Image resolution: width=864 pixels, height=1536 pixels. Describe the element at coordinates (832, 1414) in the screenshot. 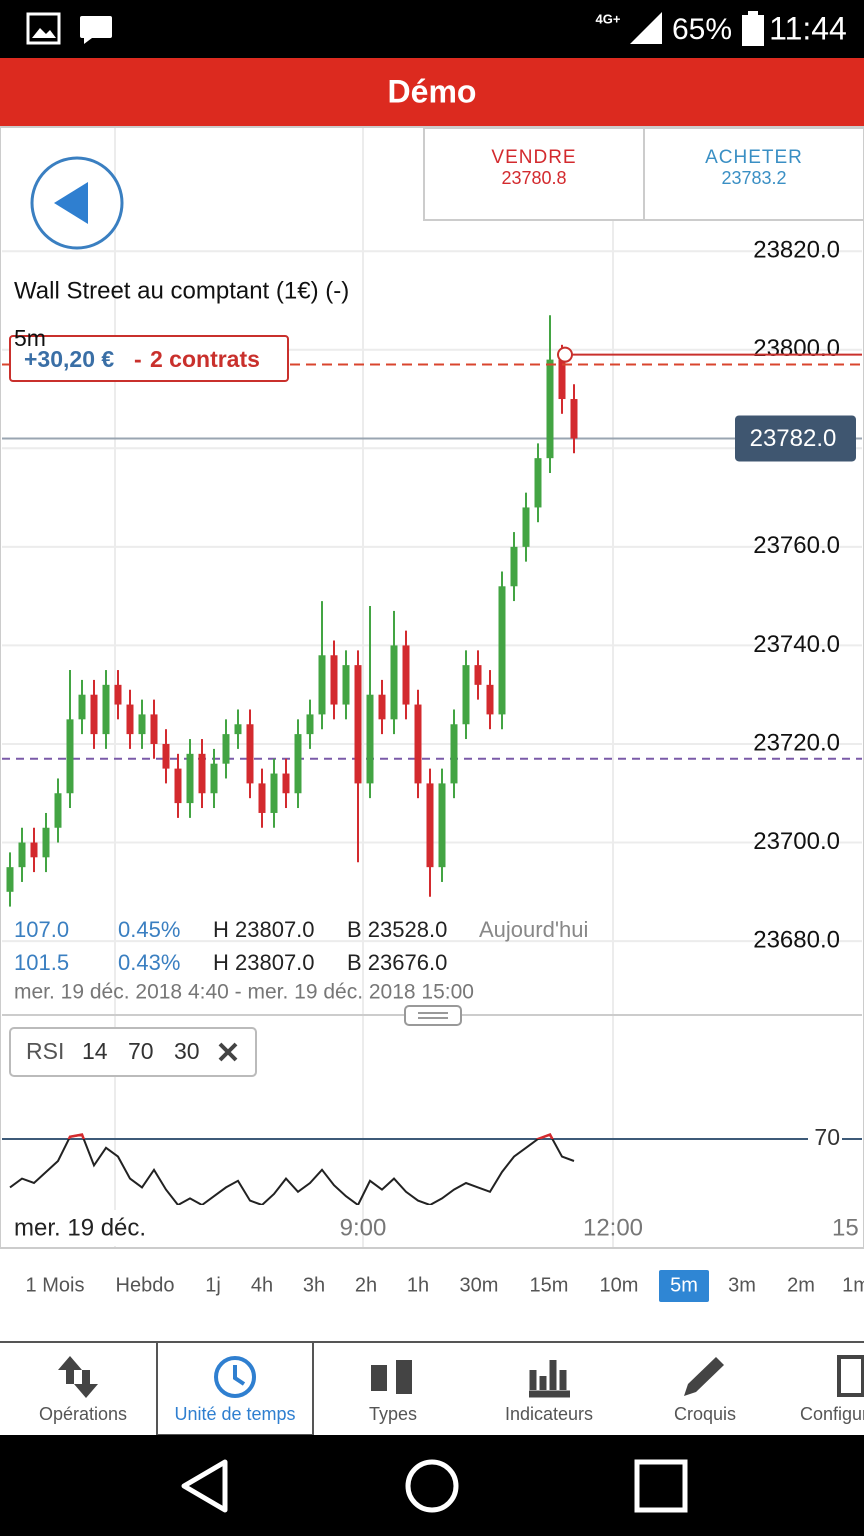

I see `tab-label: Configuration` at that location.